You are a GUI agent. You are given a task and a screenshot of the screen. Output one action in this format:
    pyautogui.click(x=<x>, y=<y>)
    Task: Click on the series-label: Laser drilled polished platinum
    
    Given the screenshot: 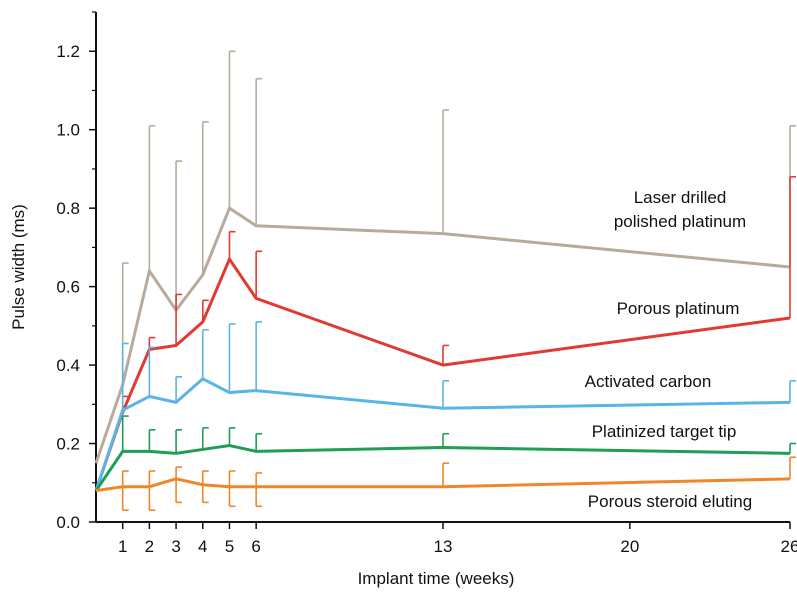 What is the action you would take?
    pyautogui.click(x=680, y=209)
    